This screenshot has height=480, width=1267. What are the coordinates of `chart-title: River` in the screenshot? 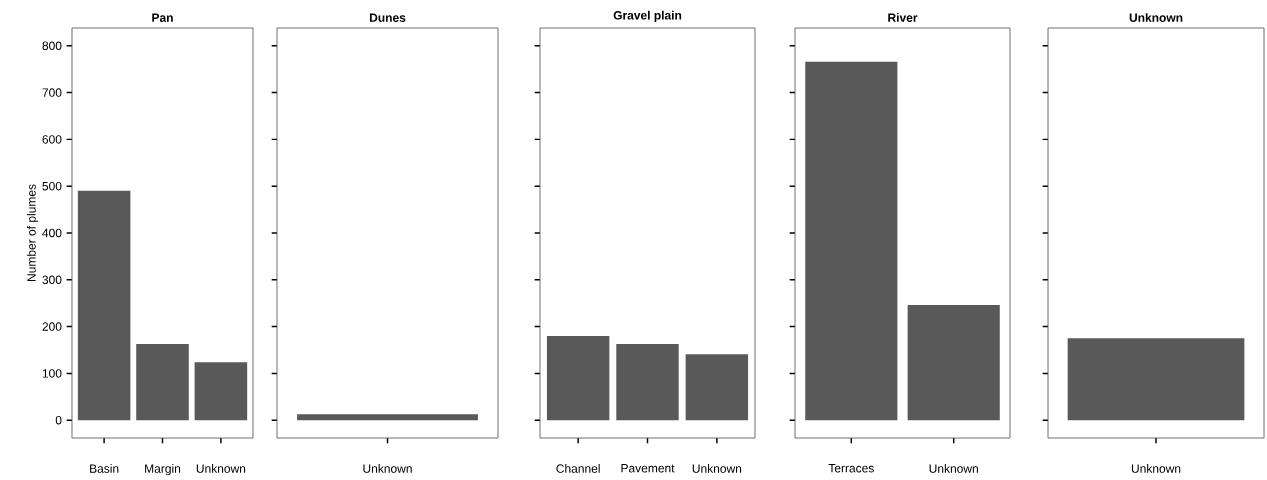 It's located at (903, 18).